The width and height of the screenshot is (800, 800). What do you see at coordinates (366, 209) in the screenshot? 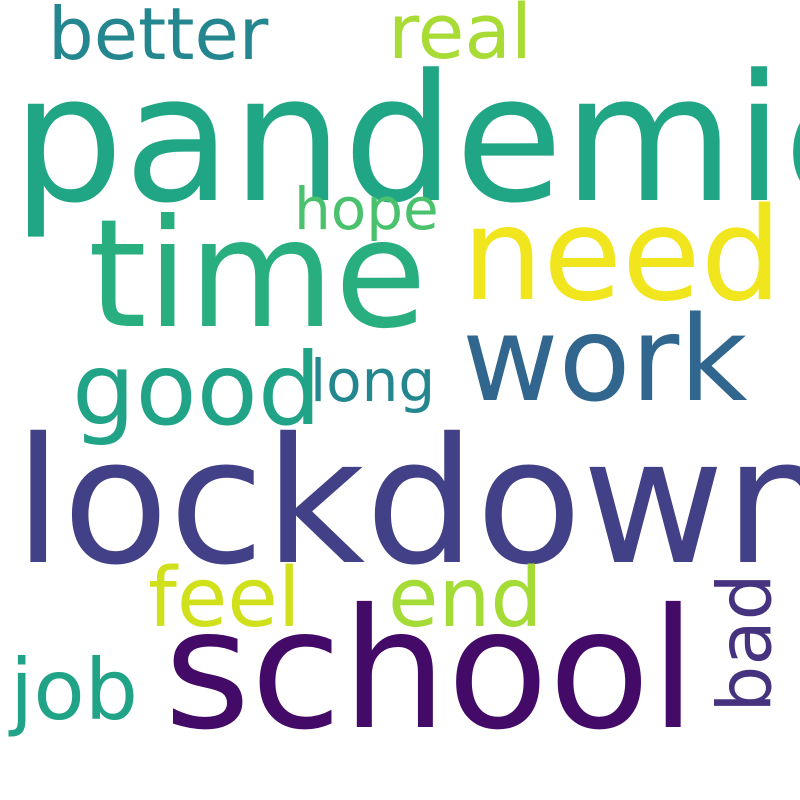
I see `word-hope: hope` at bounding box center [366, 209].